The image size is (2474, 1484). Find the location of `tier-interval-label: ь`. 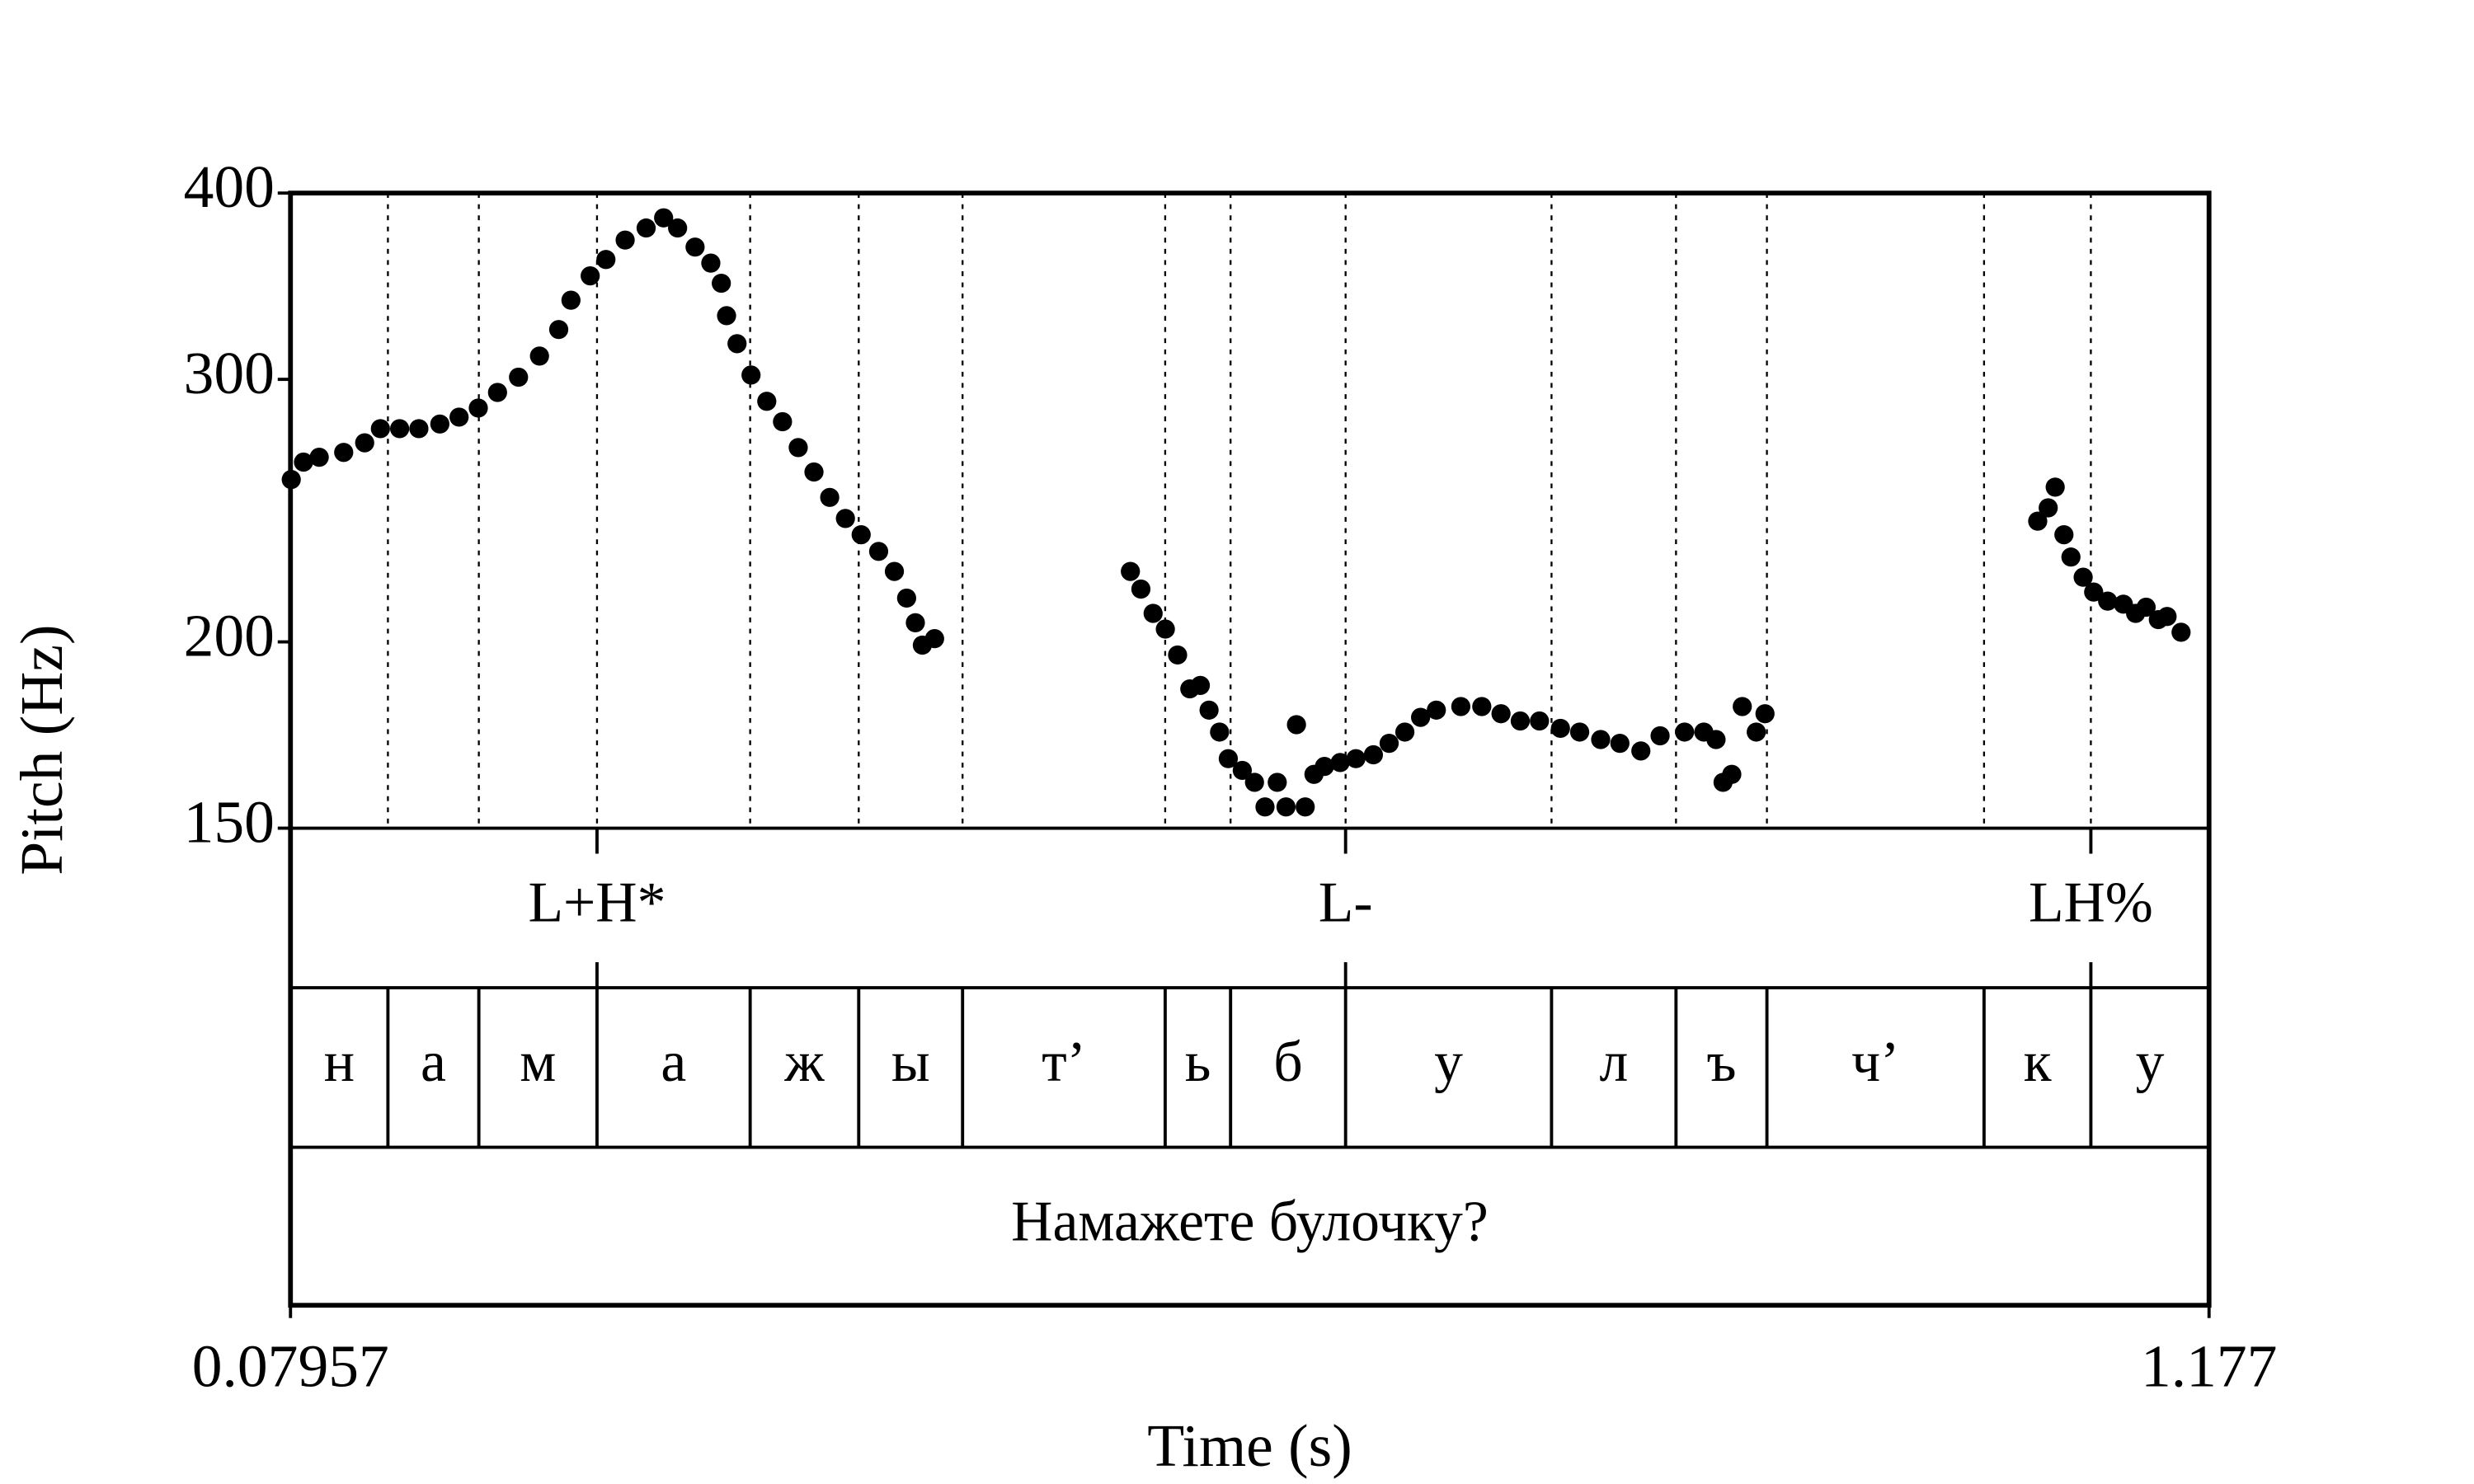

tier-interval-label: ь is located at coordinates (1198, 1062).